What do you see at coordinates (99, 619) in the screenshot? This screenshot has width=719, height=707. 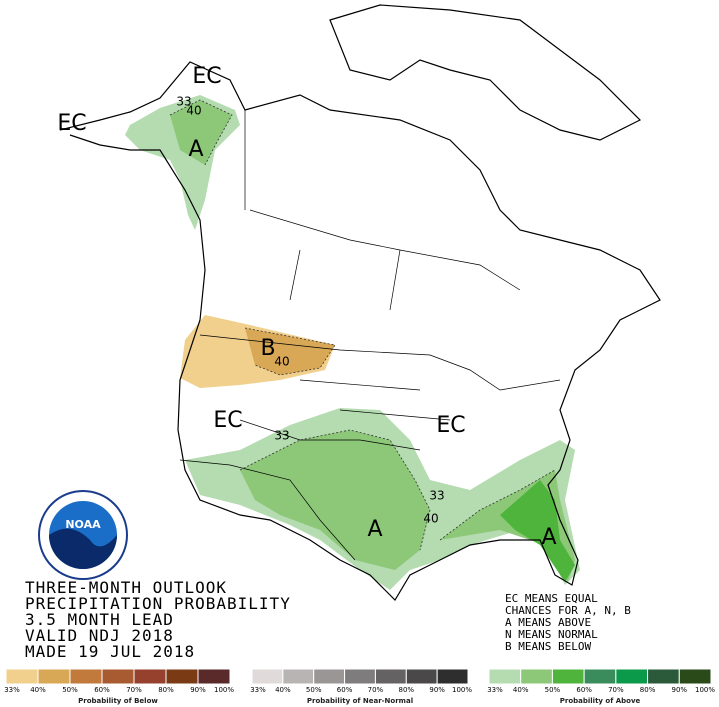 I see `title-line: 3.5 MONTH LEAD` at bounding box center [99, 619].